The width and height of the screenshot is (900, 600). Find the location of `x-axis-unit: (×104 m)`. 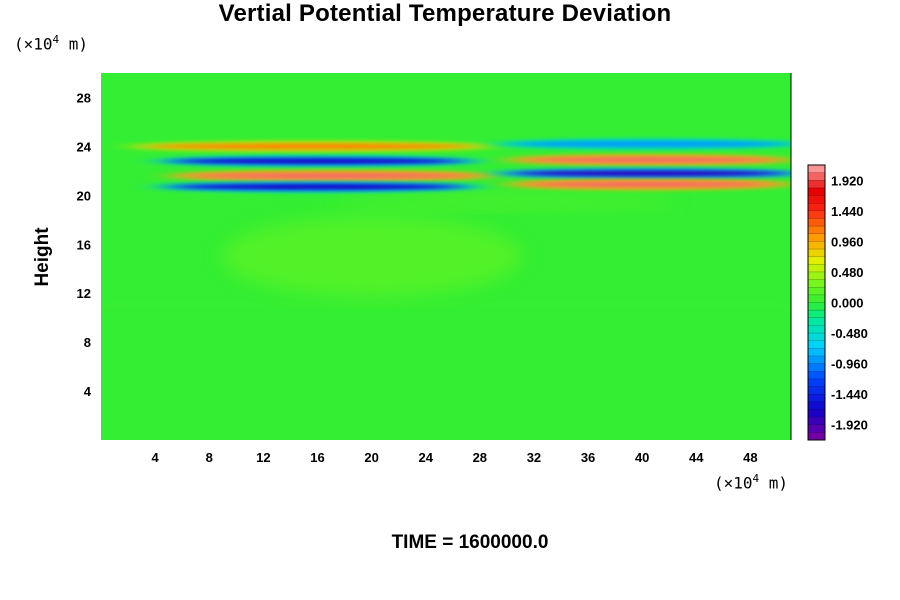

x-axis-unit: (×104 m) is located at coordinates (751, 482).